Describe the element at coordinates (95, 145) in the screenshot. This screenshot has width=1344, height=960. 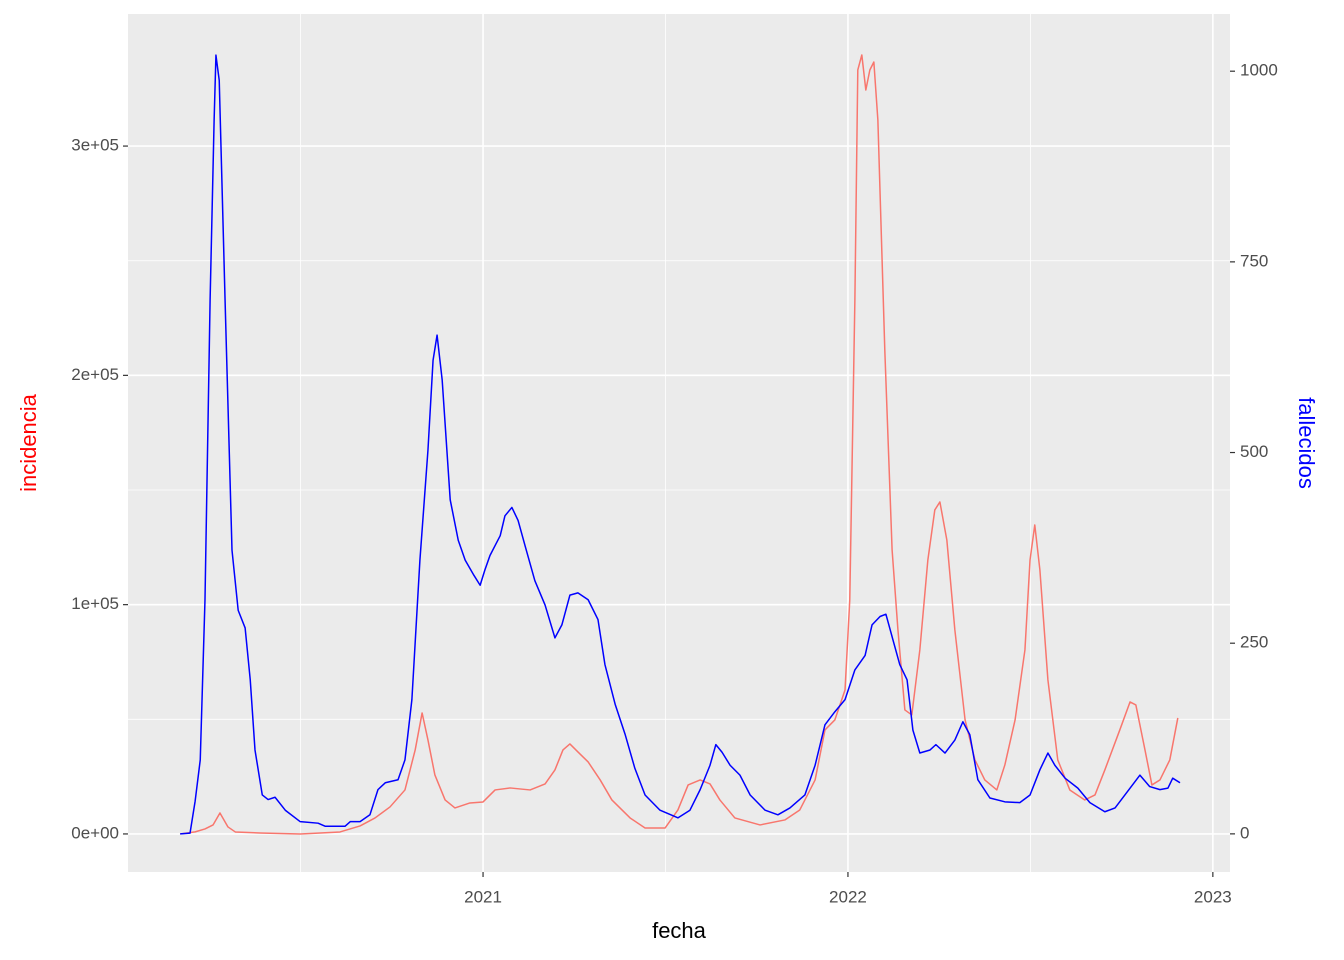
I see `y-tick-label: 3e+05` at that location.